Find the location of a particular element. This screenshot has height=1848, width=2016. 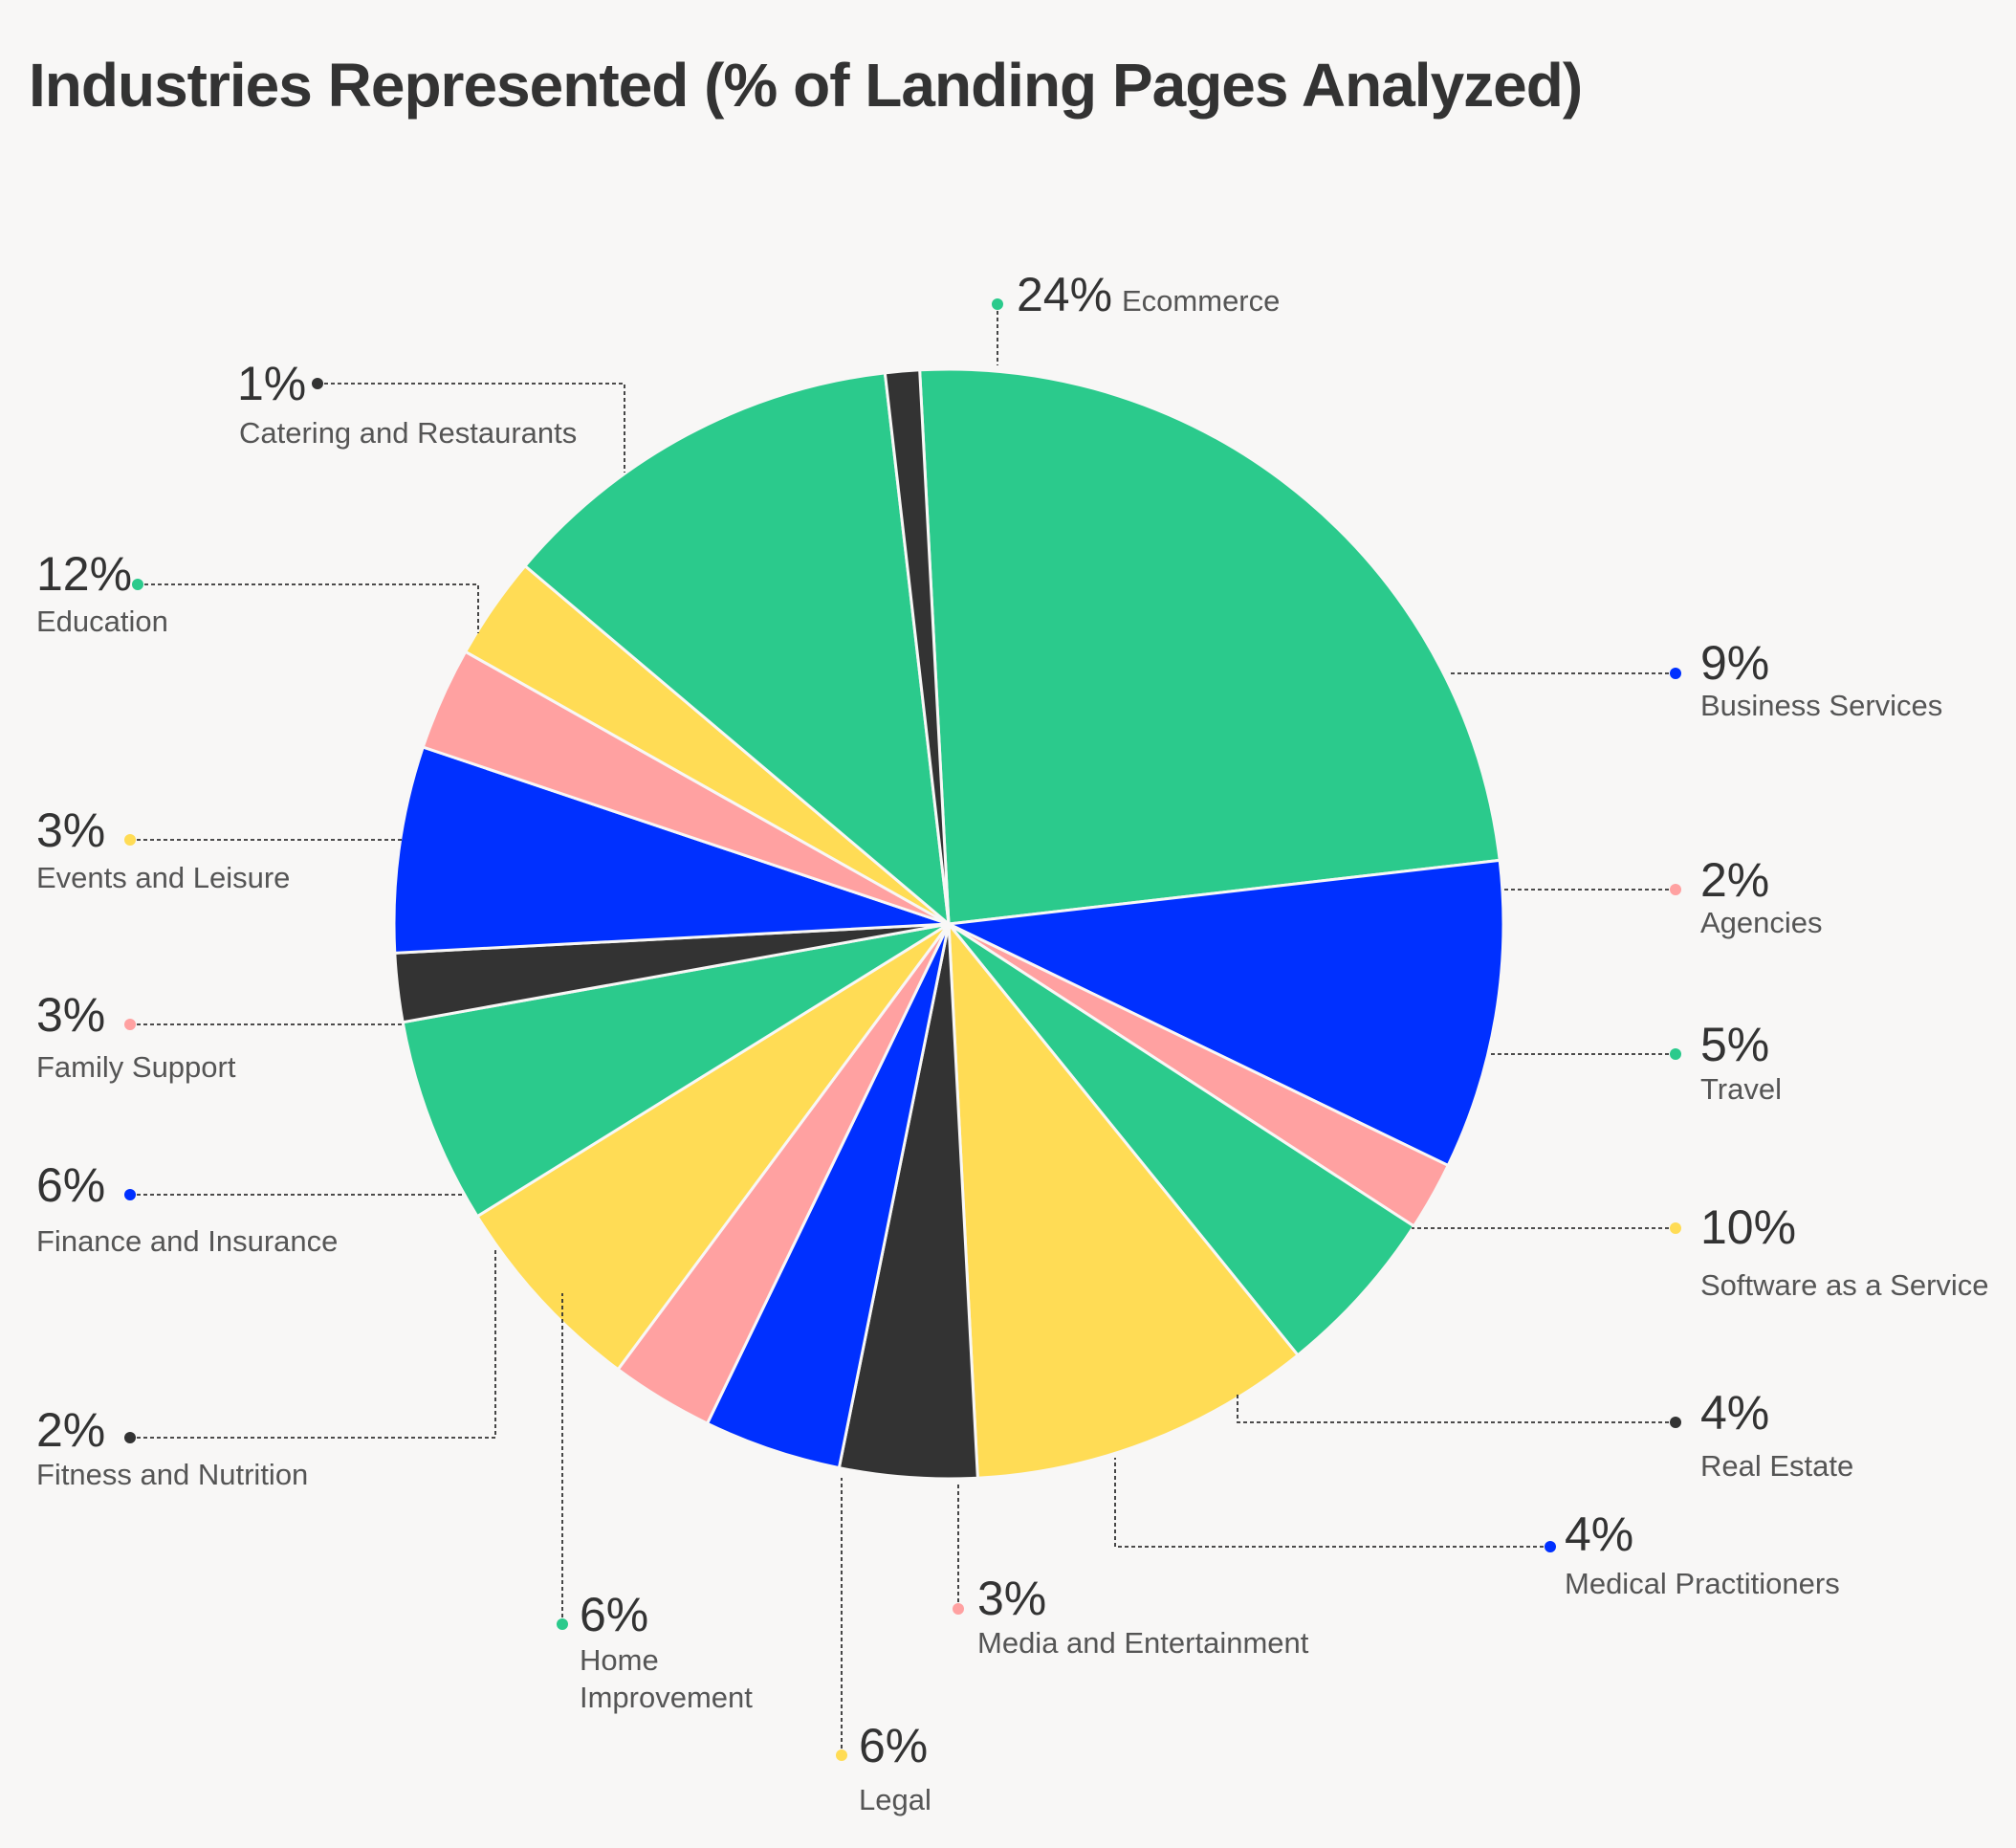

label-dot-travel is located at coordinates (1675, 1054).